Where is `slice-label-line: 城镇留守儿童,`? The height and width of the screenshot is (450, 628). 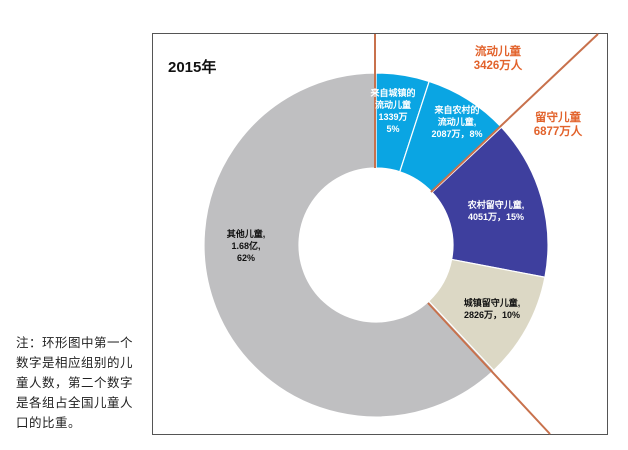 slice-label-line: 城镇留守儿童, is located at coordinates (492, 302).